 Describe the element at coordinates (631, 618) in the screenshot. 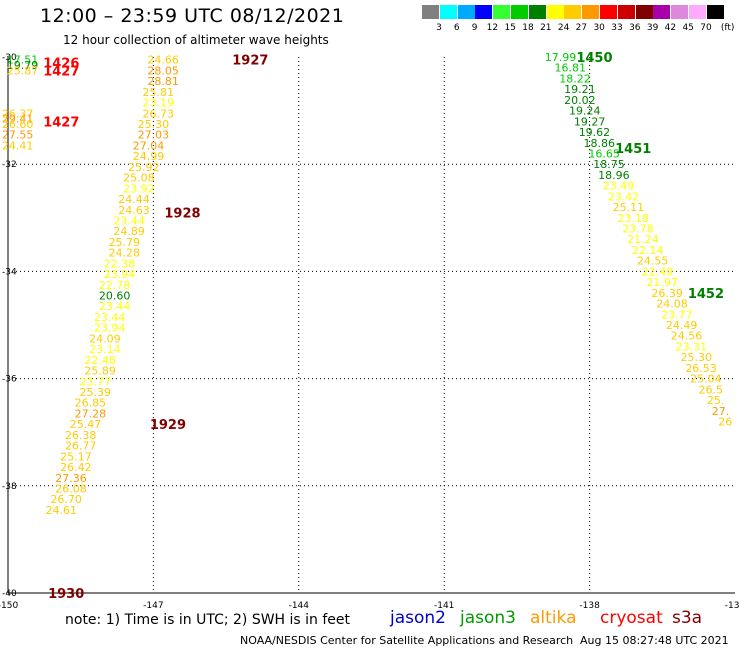

I see `mission-label-cryosat: cryosat` at that location.